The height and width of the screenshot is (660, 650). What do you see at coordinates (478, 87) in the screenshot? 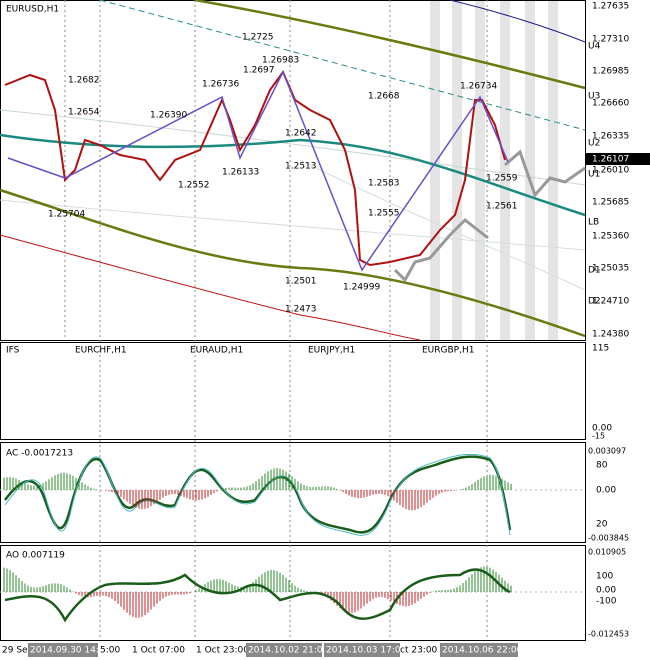
I see `annotation: 1.26734` at bounding box center [478, 87].